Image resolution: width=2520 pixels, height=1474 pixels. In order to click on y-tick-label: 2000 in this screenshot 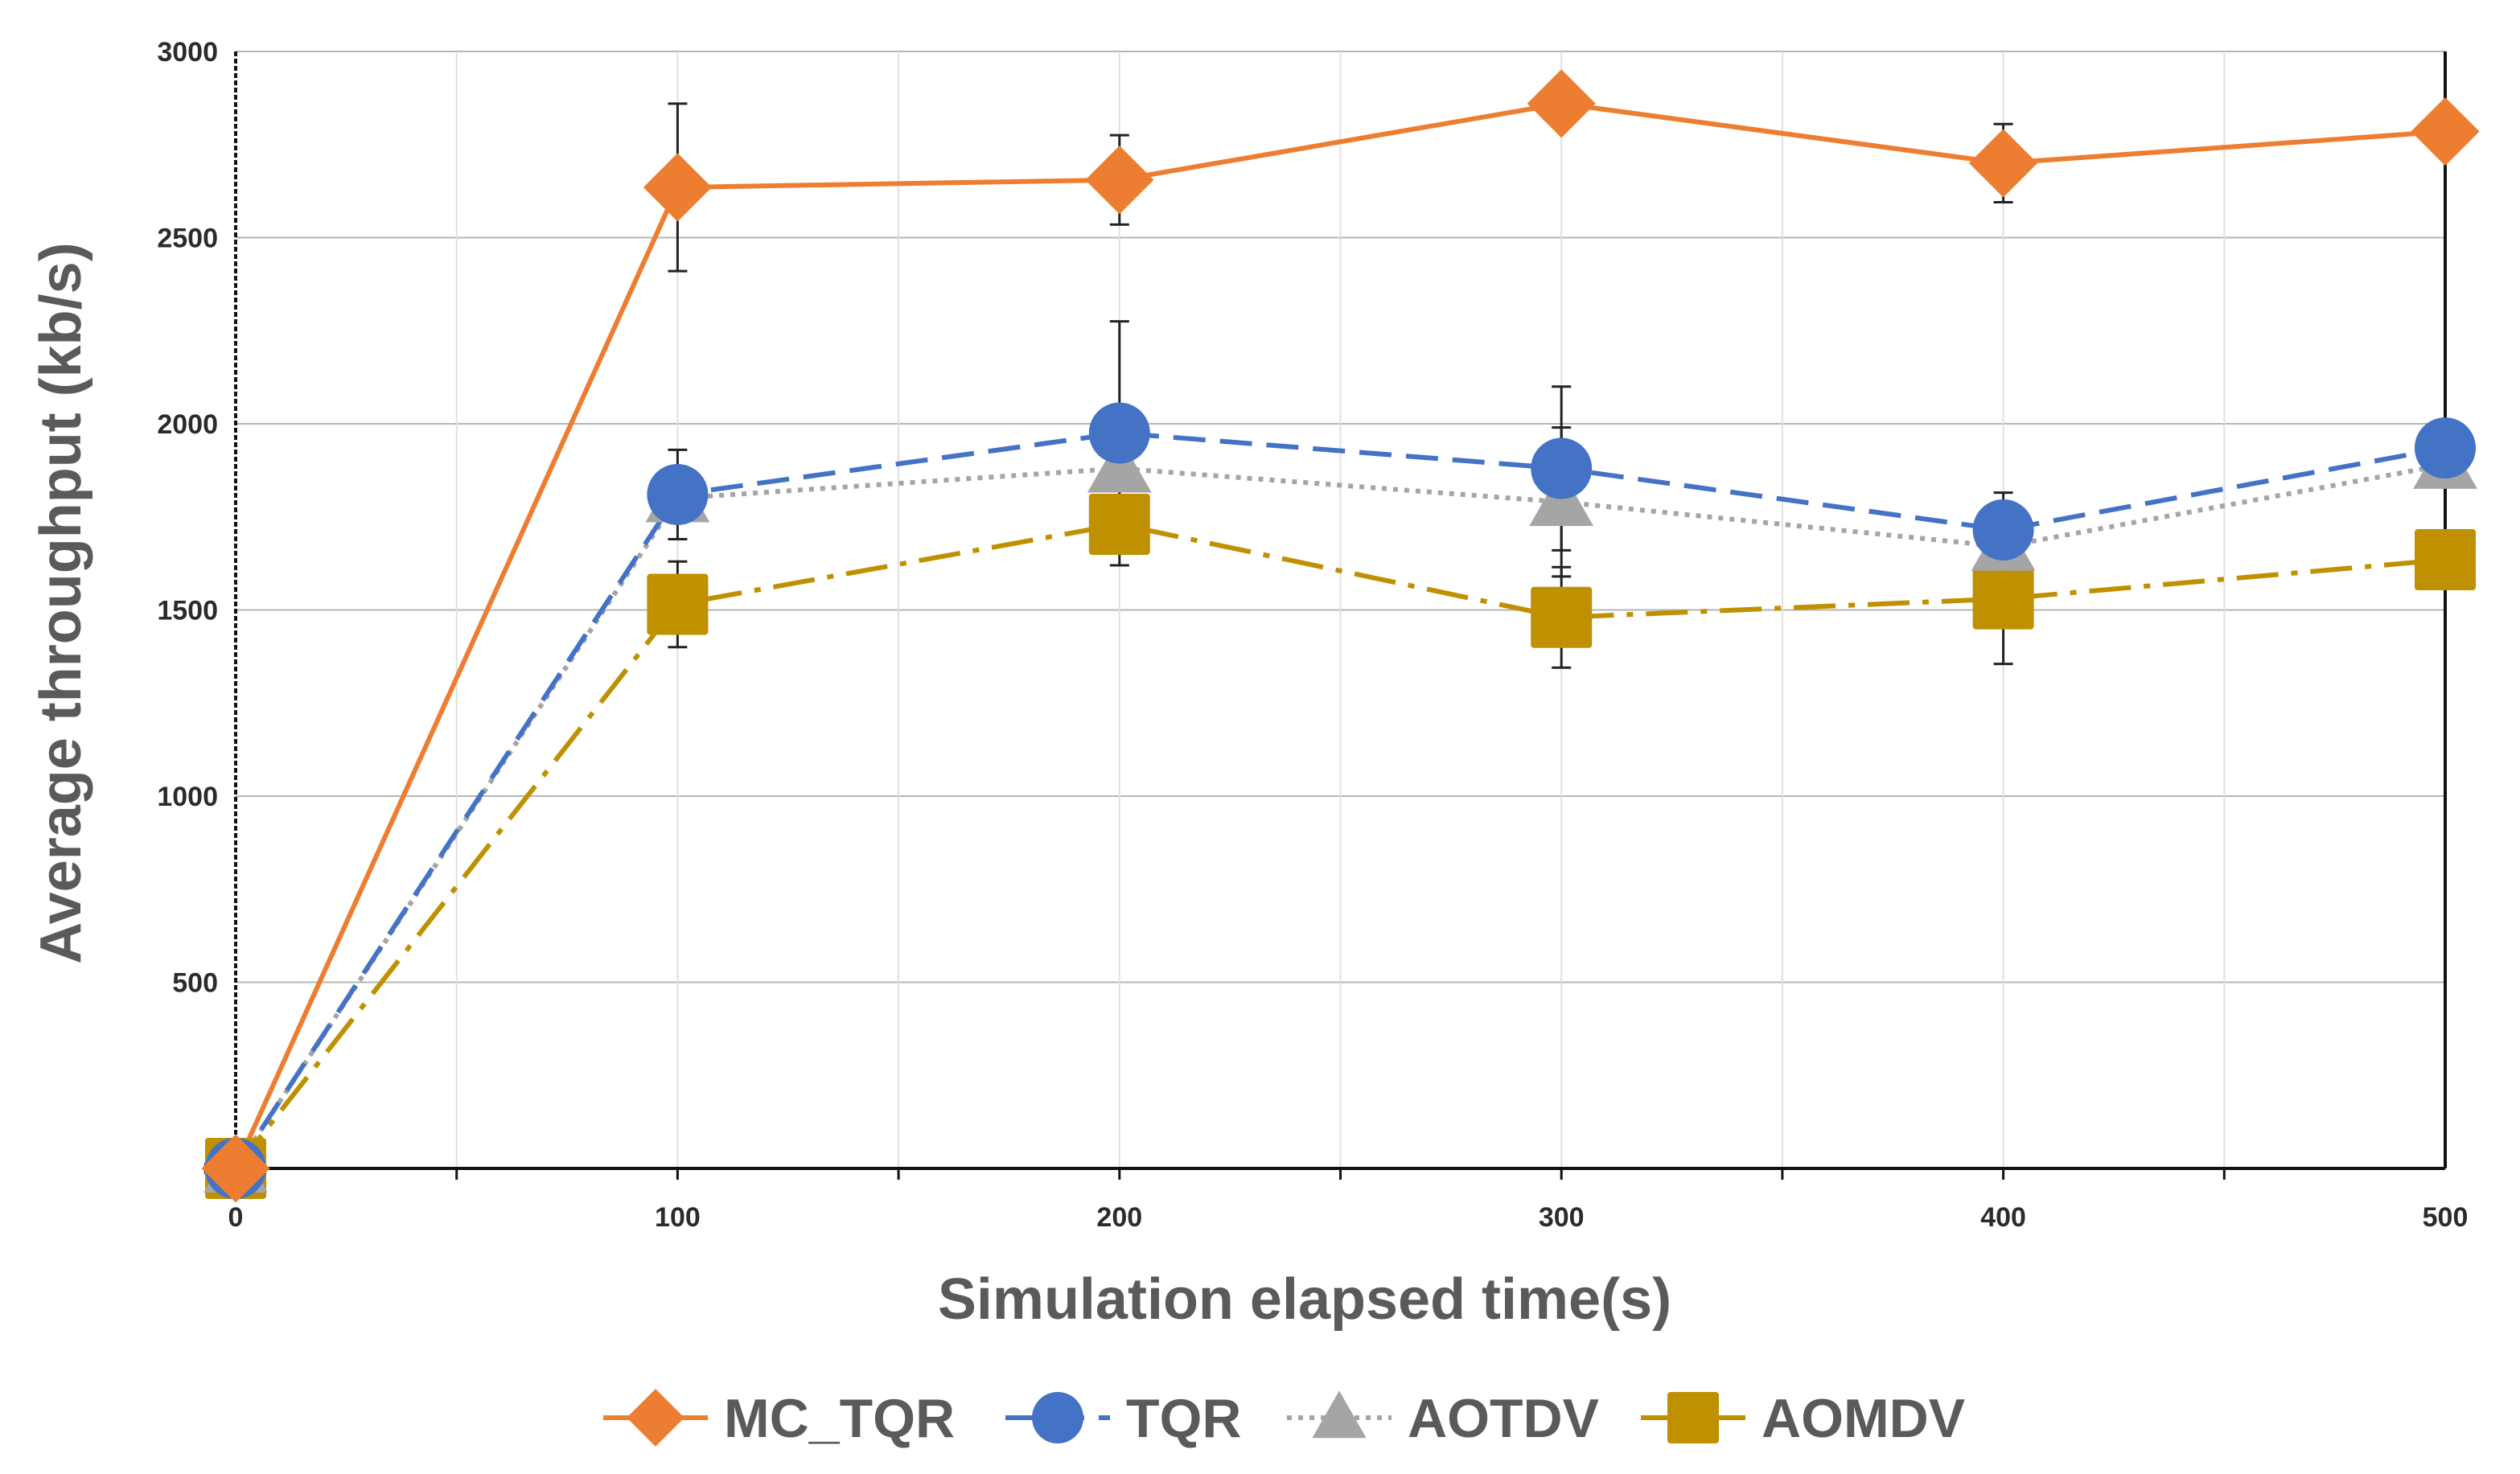, I will do `click(188, 424)`.